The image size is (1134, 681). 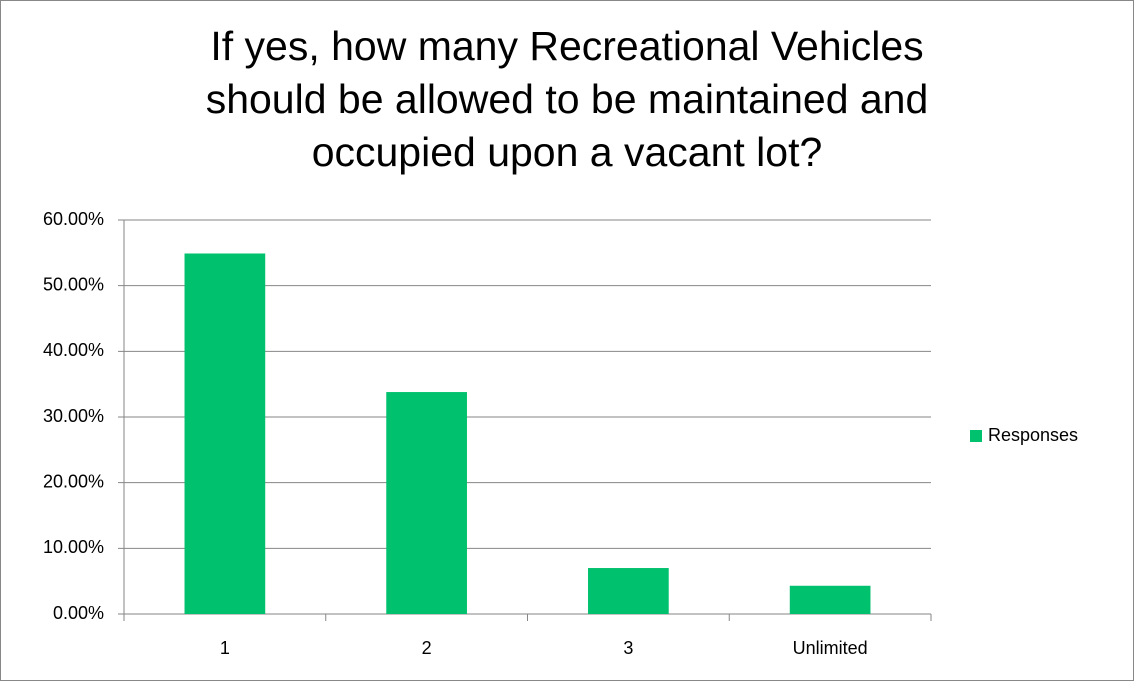 I want to click on legend-swatch, so click(x=976, y=436).